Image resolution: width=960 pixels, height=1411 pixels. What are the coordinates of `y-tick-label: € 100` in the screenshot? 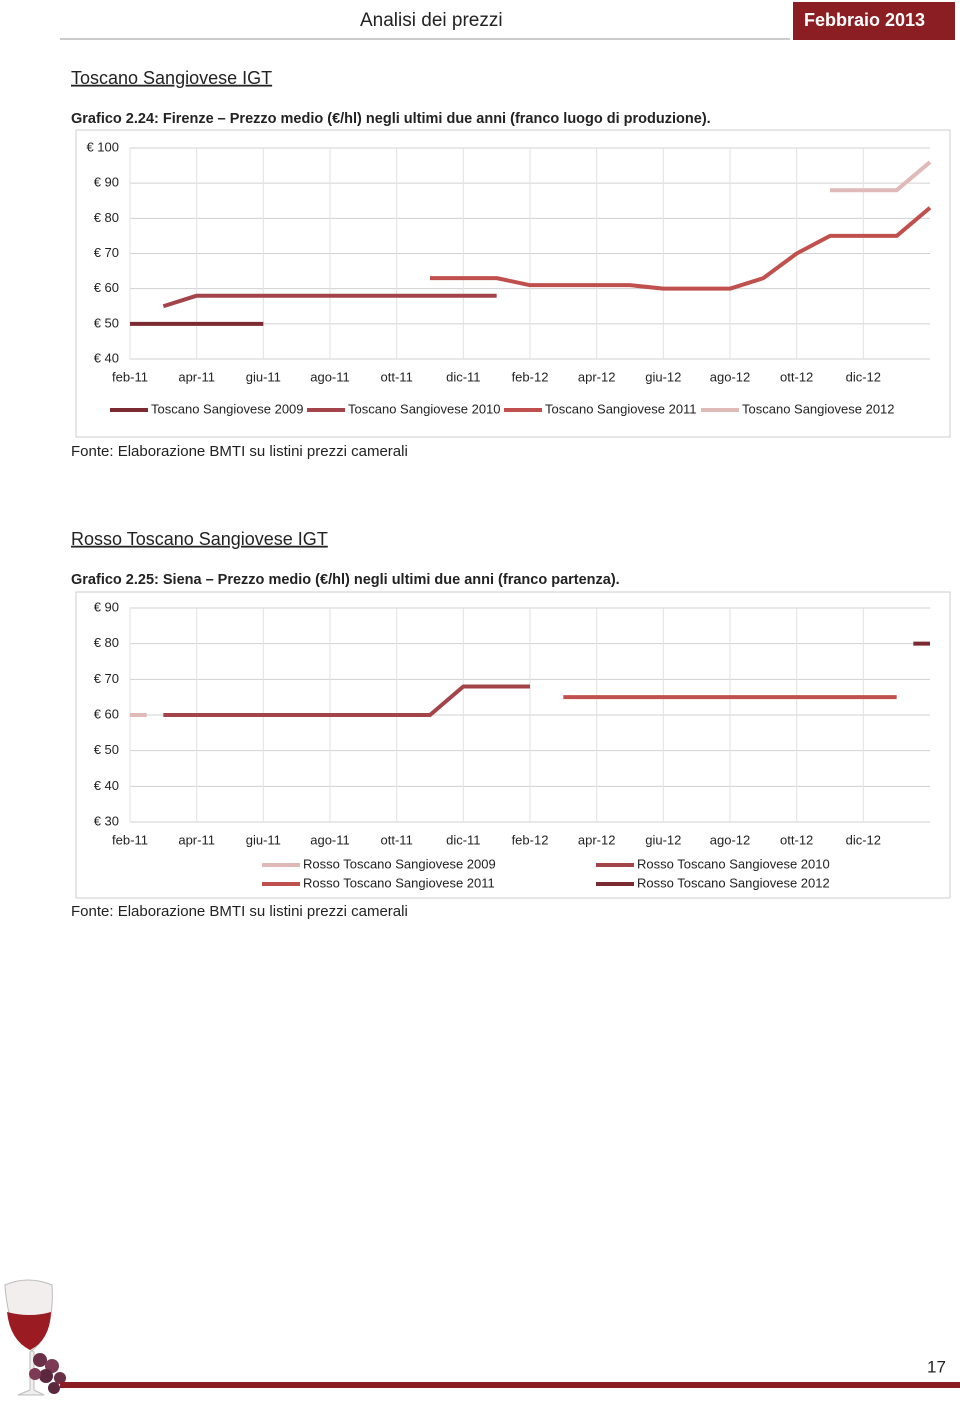 It's located at (102, 146).